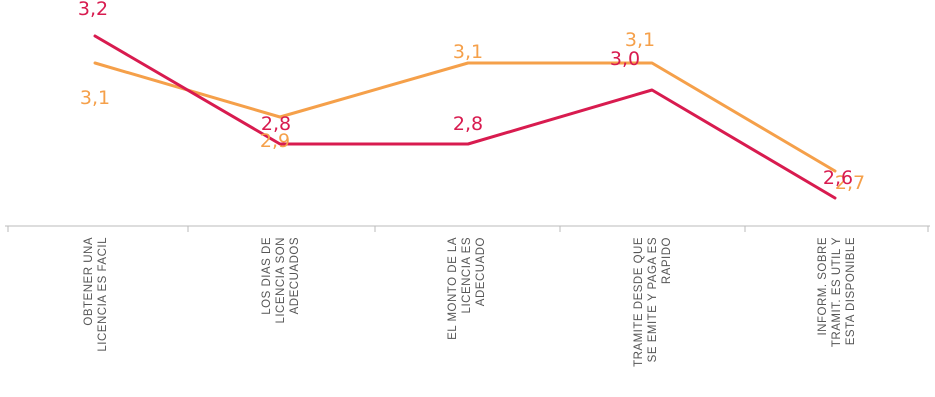  I want to click on x-tick-label-line: LICENCIA ES FACIL, so click(103, 294).